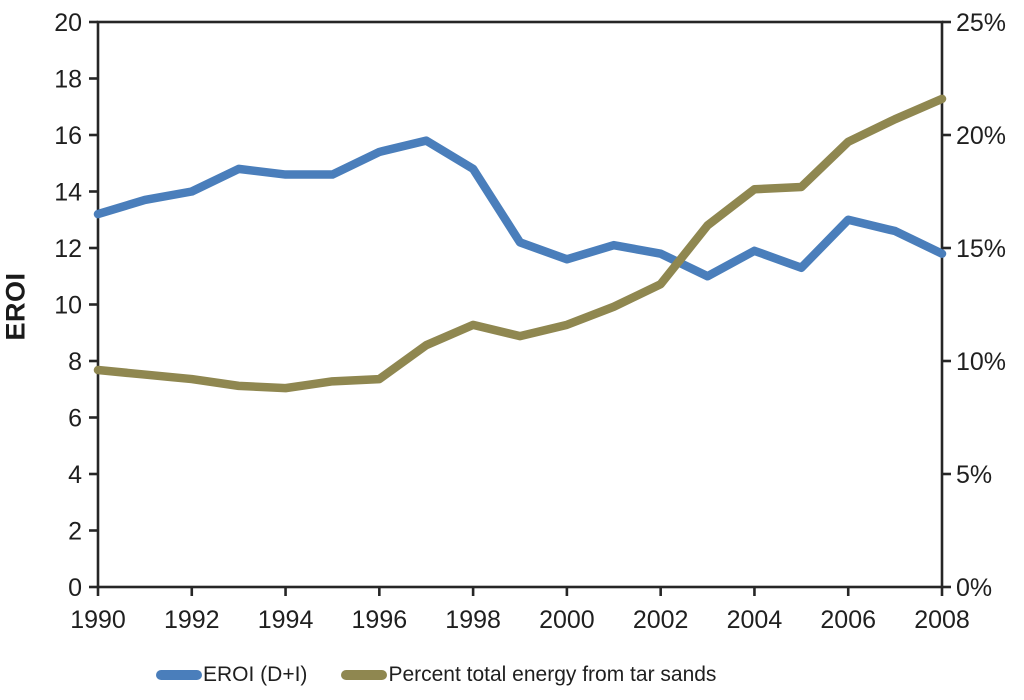  What do you see at coordinates (75, 362) in the screenshot?
I see `left-axis-tick-label: 8` at bounding box center [75, 362].